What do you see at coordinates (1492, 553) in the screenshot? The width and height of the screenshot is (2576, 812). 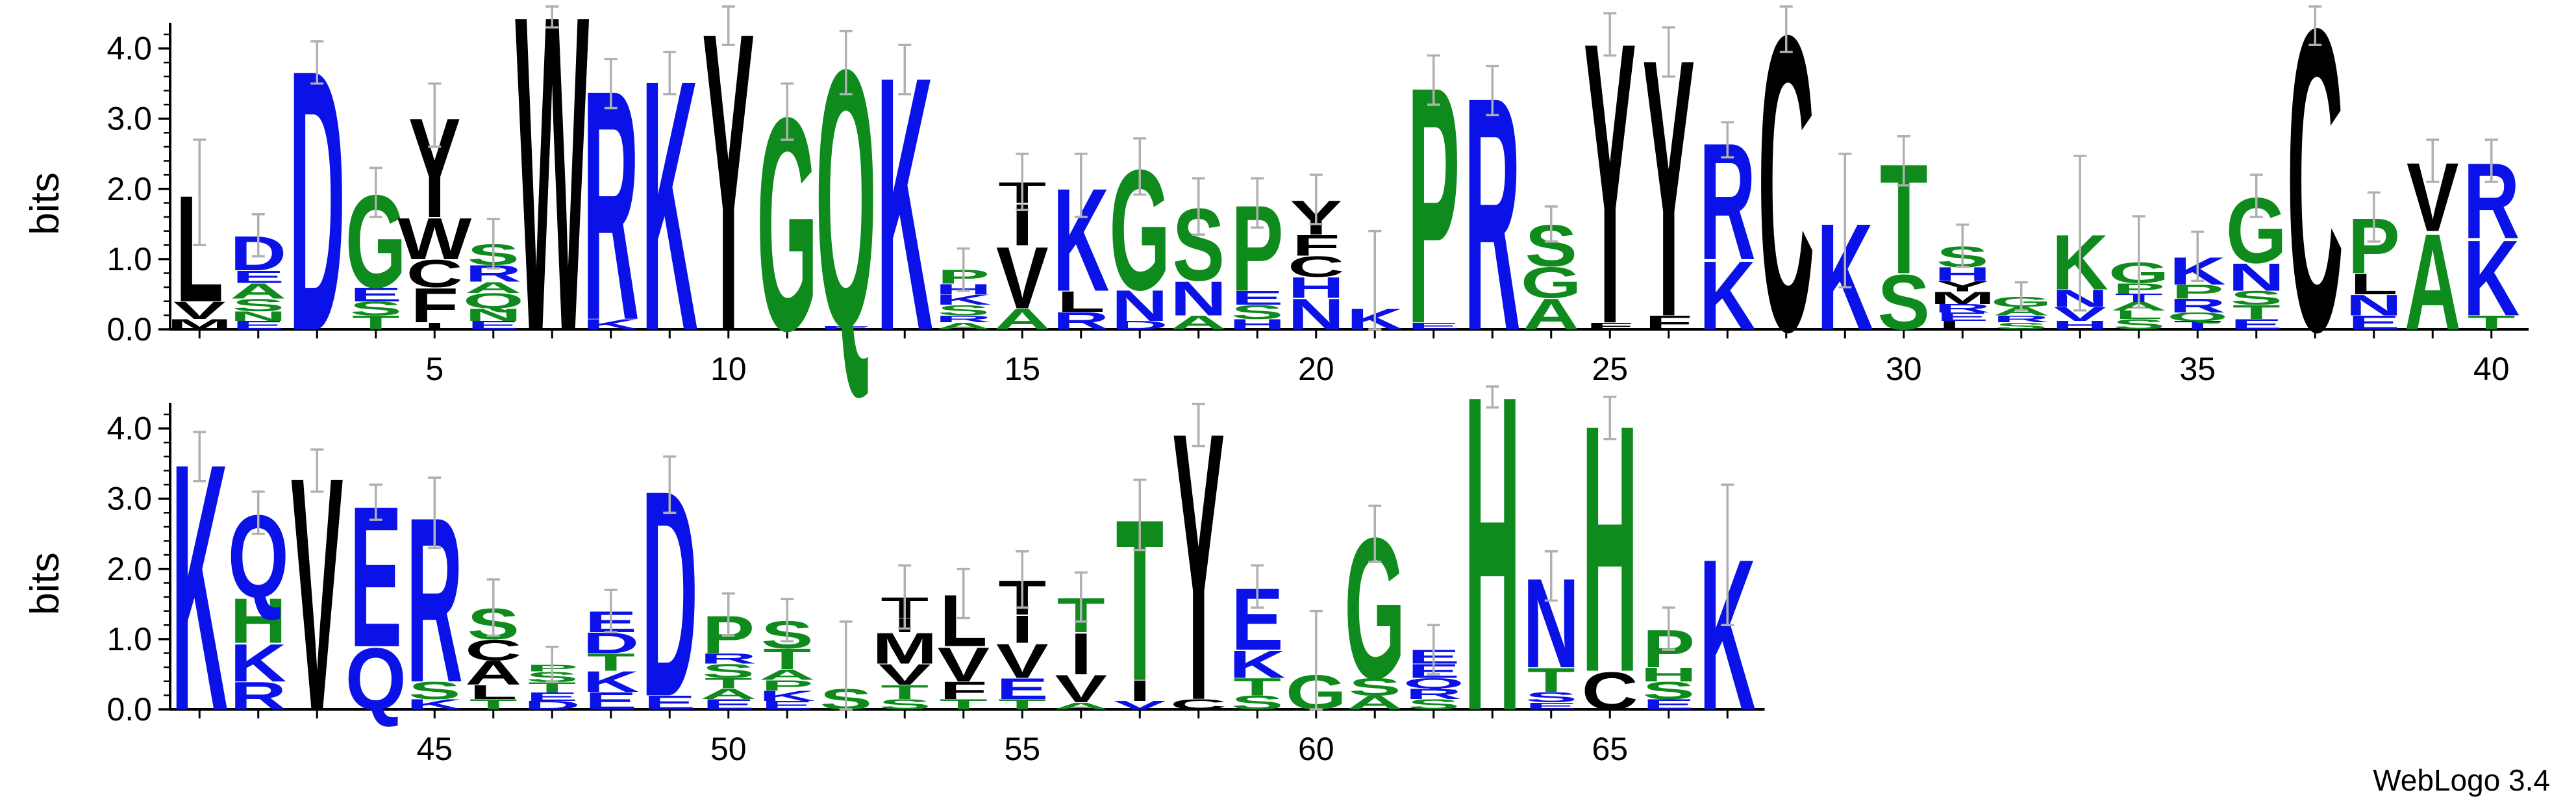 I see `logo-column-63: H` at bounding box center [1492, 553].